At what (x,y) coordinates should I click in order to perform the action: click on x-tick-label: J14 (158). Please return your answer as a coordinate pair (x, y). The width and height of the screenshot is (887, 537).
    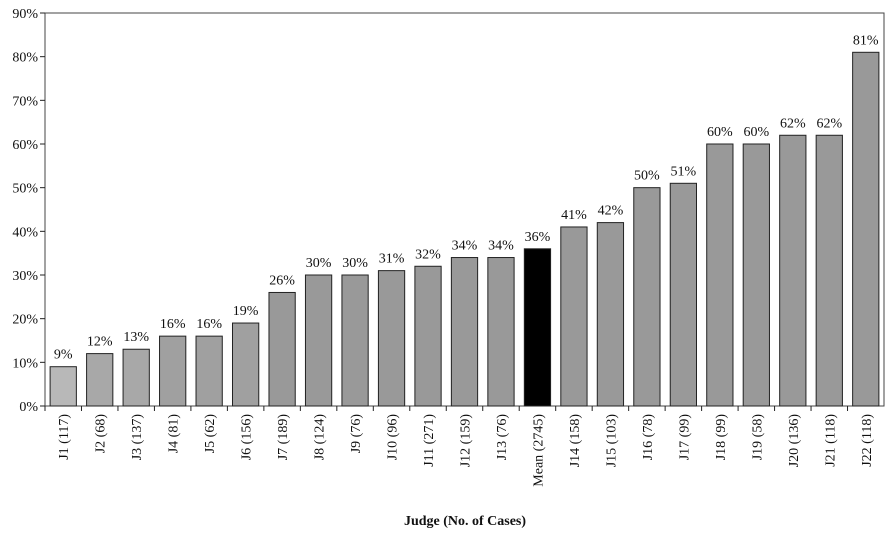
    Looking at the image, I should click on (575, 441).